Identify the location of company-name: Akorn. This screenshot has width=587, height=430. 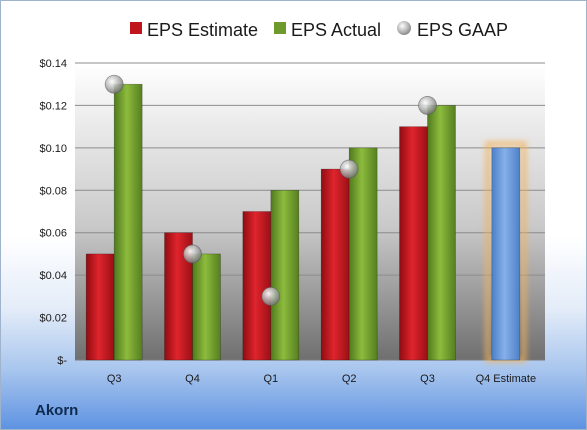
(57, 410).